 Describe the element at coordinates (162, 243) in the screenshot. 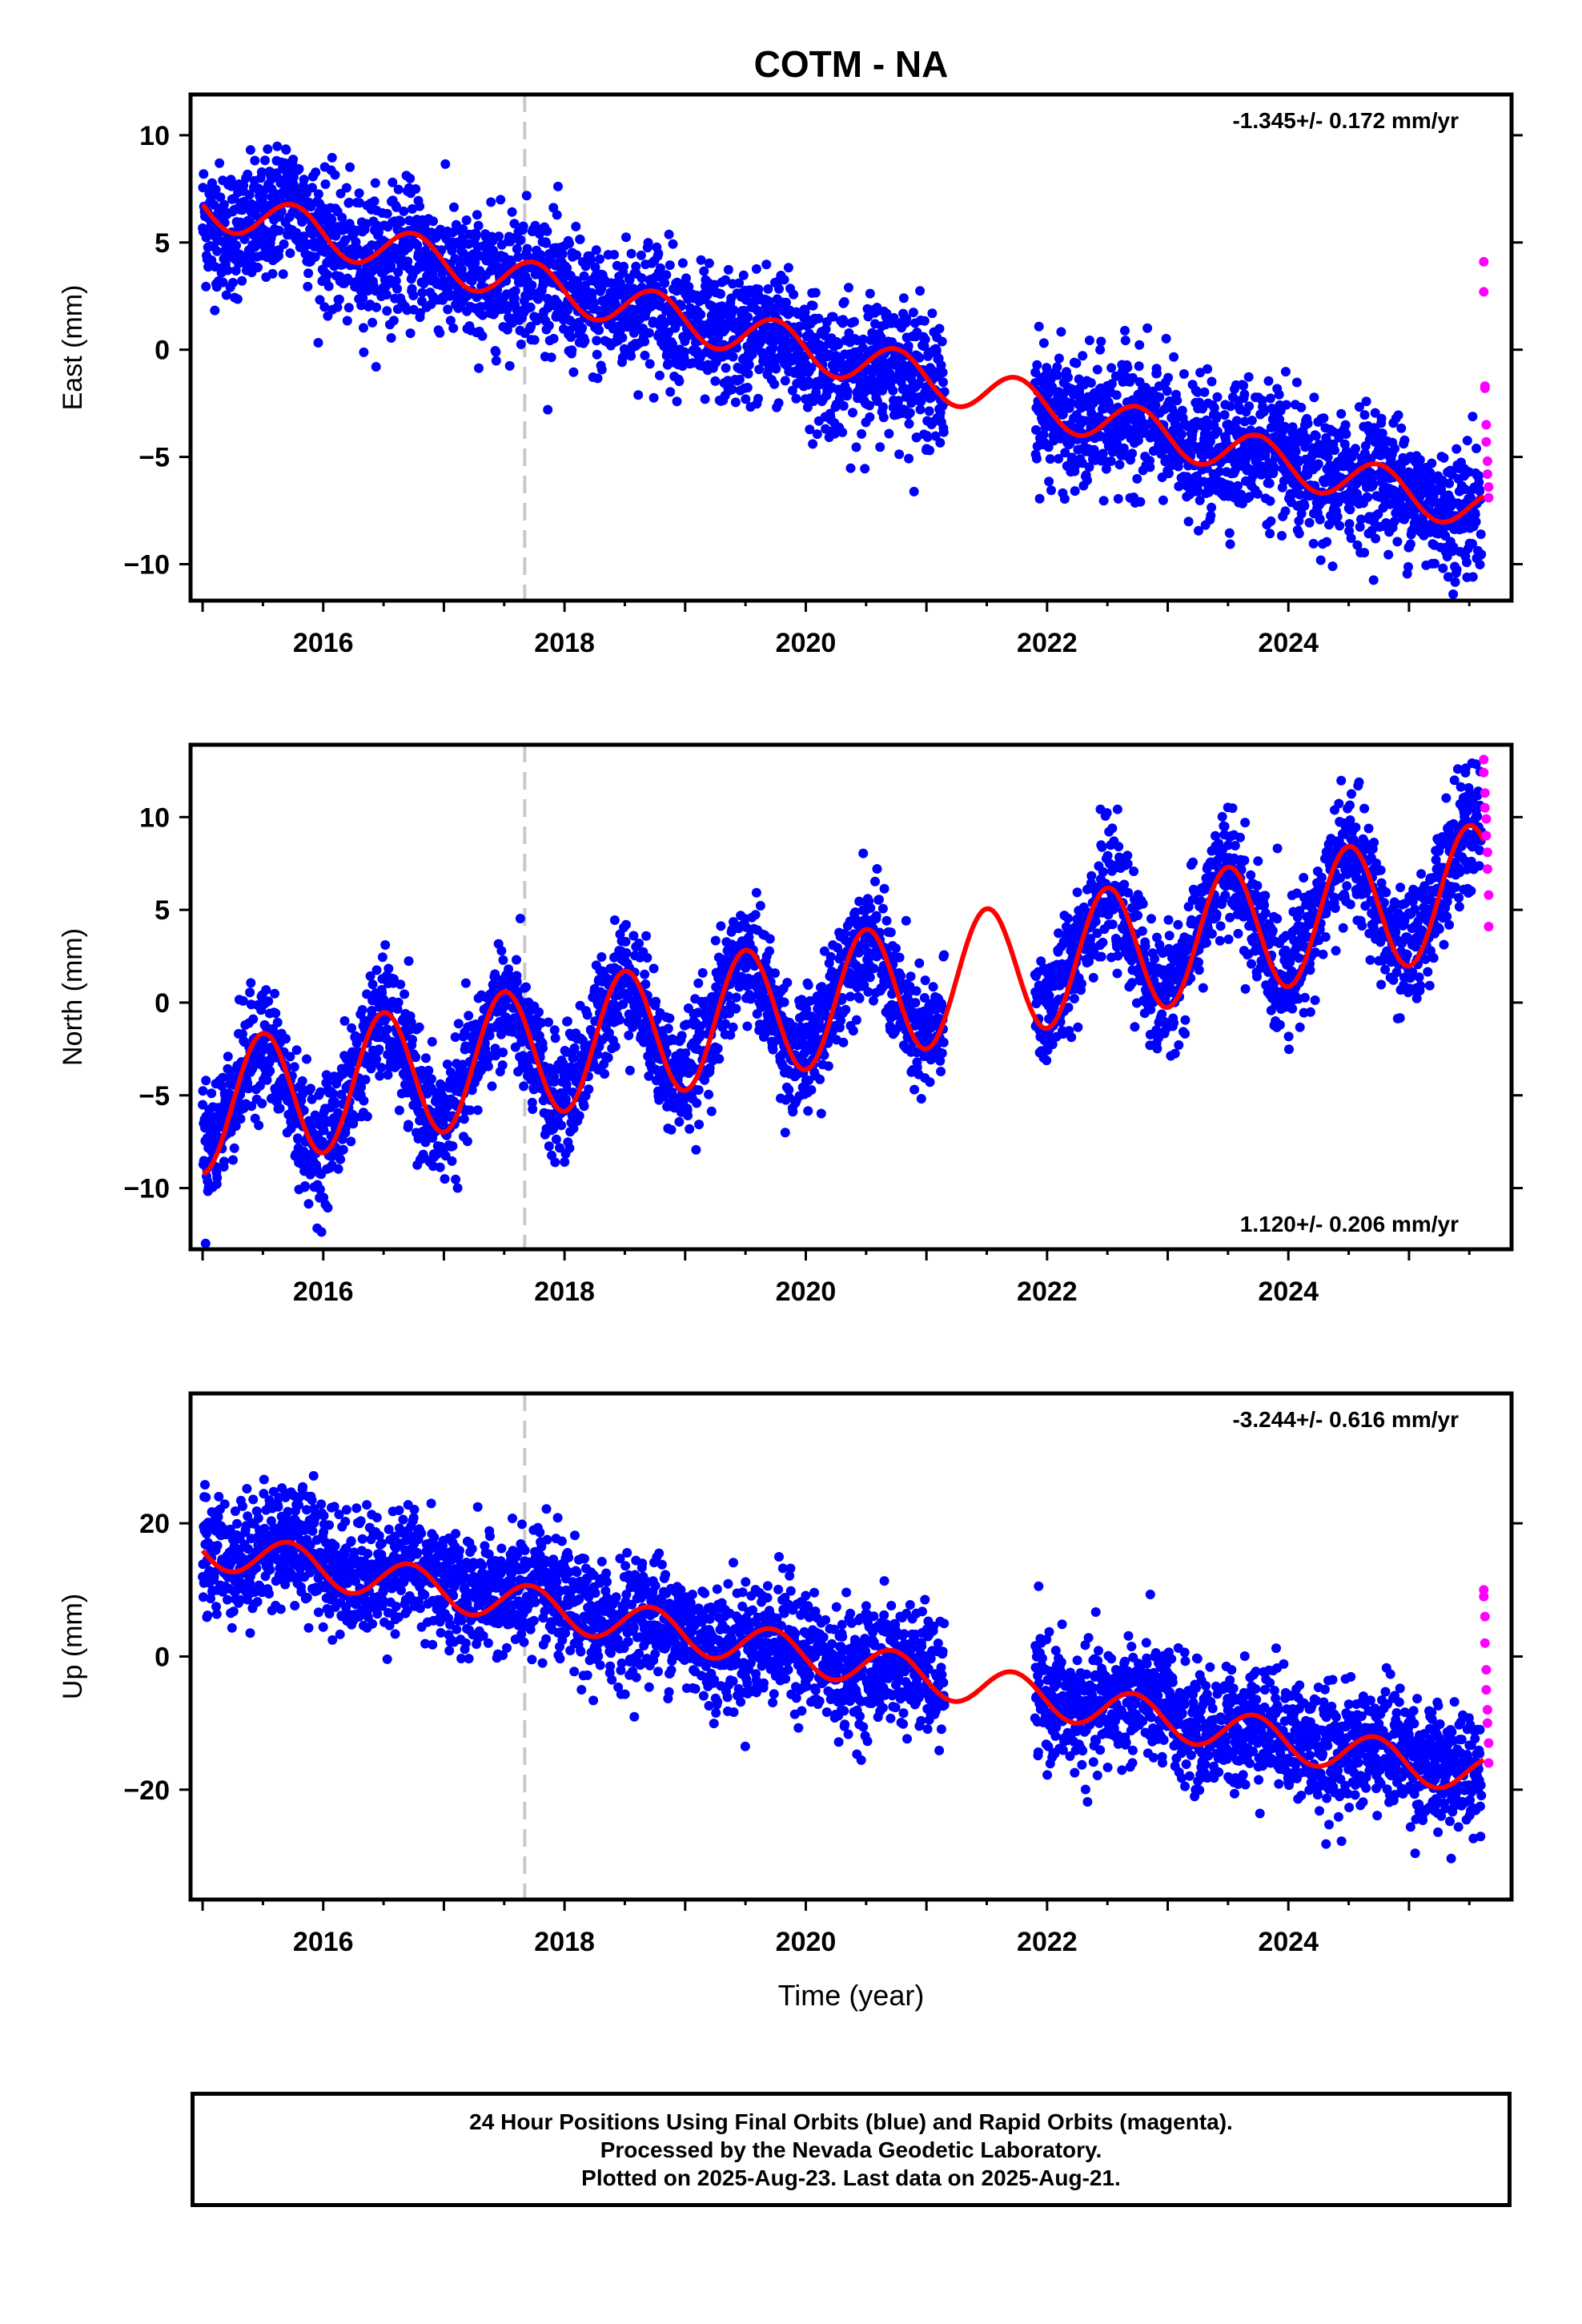

I see `y-tick-label: 5` at that location.